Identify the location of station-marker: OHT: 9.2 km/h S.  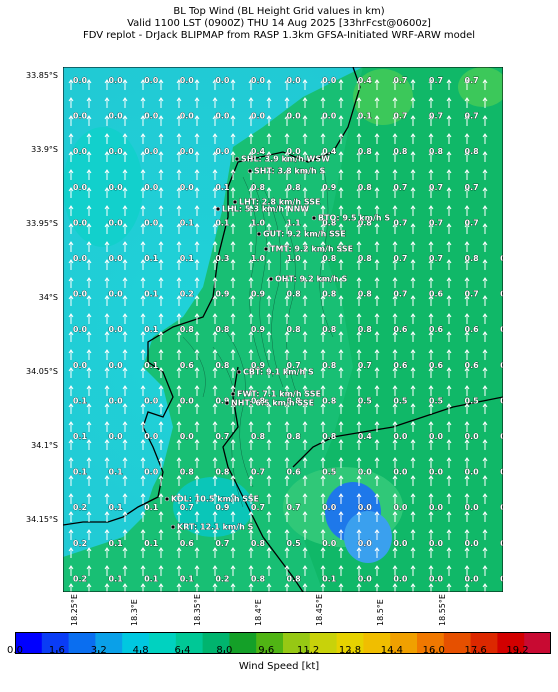
(308, 279).